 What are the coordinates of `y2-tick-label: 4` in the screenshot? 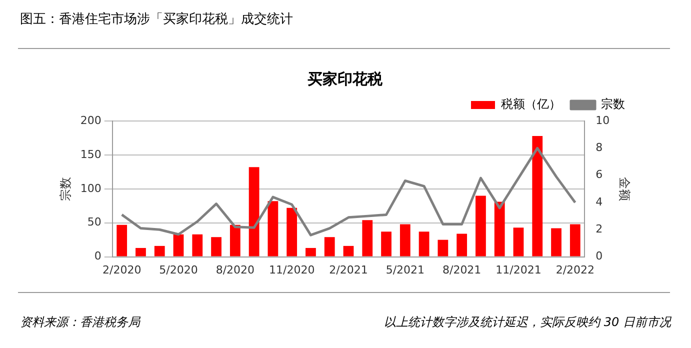 It's located at (599, 201).